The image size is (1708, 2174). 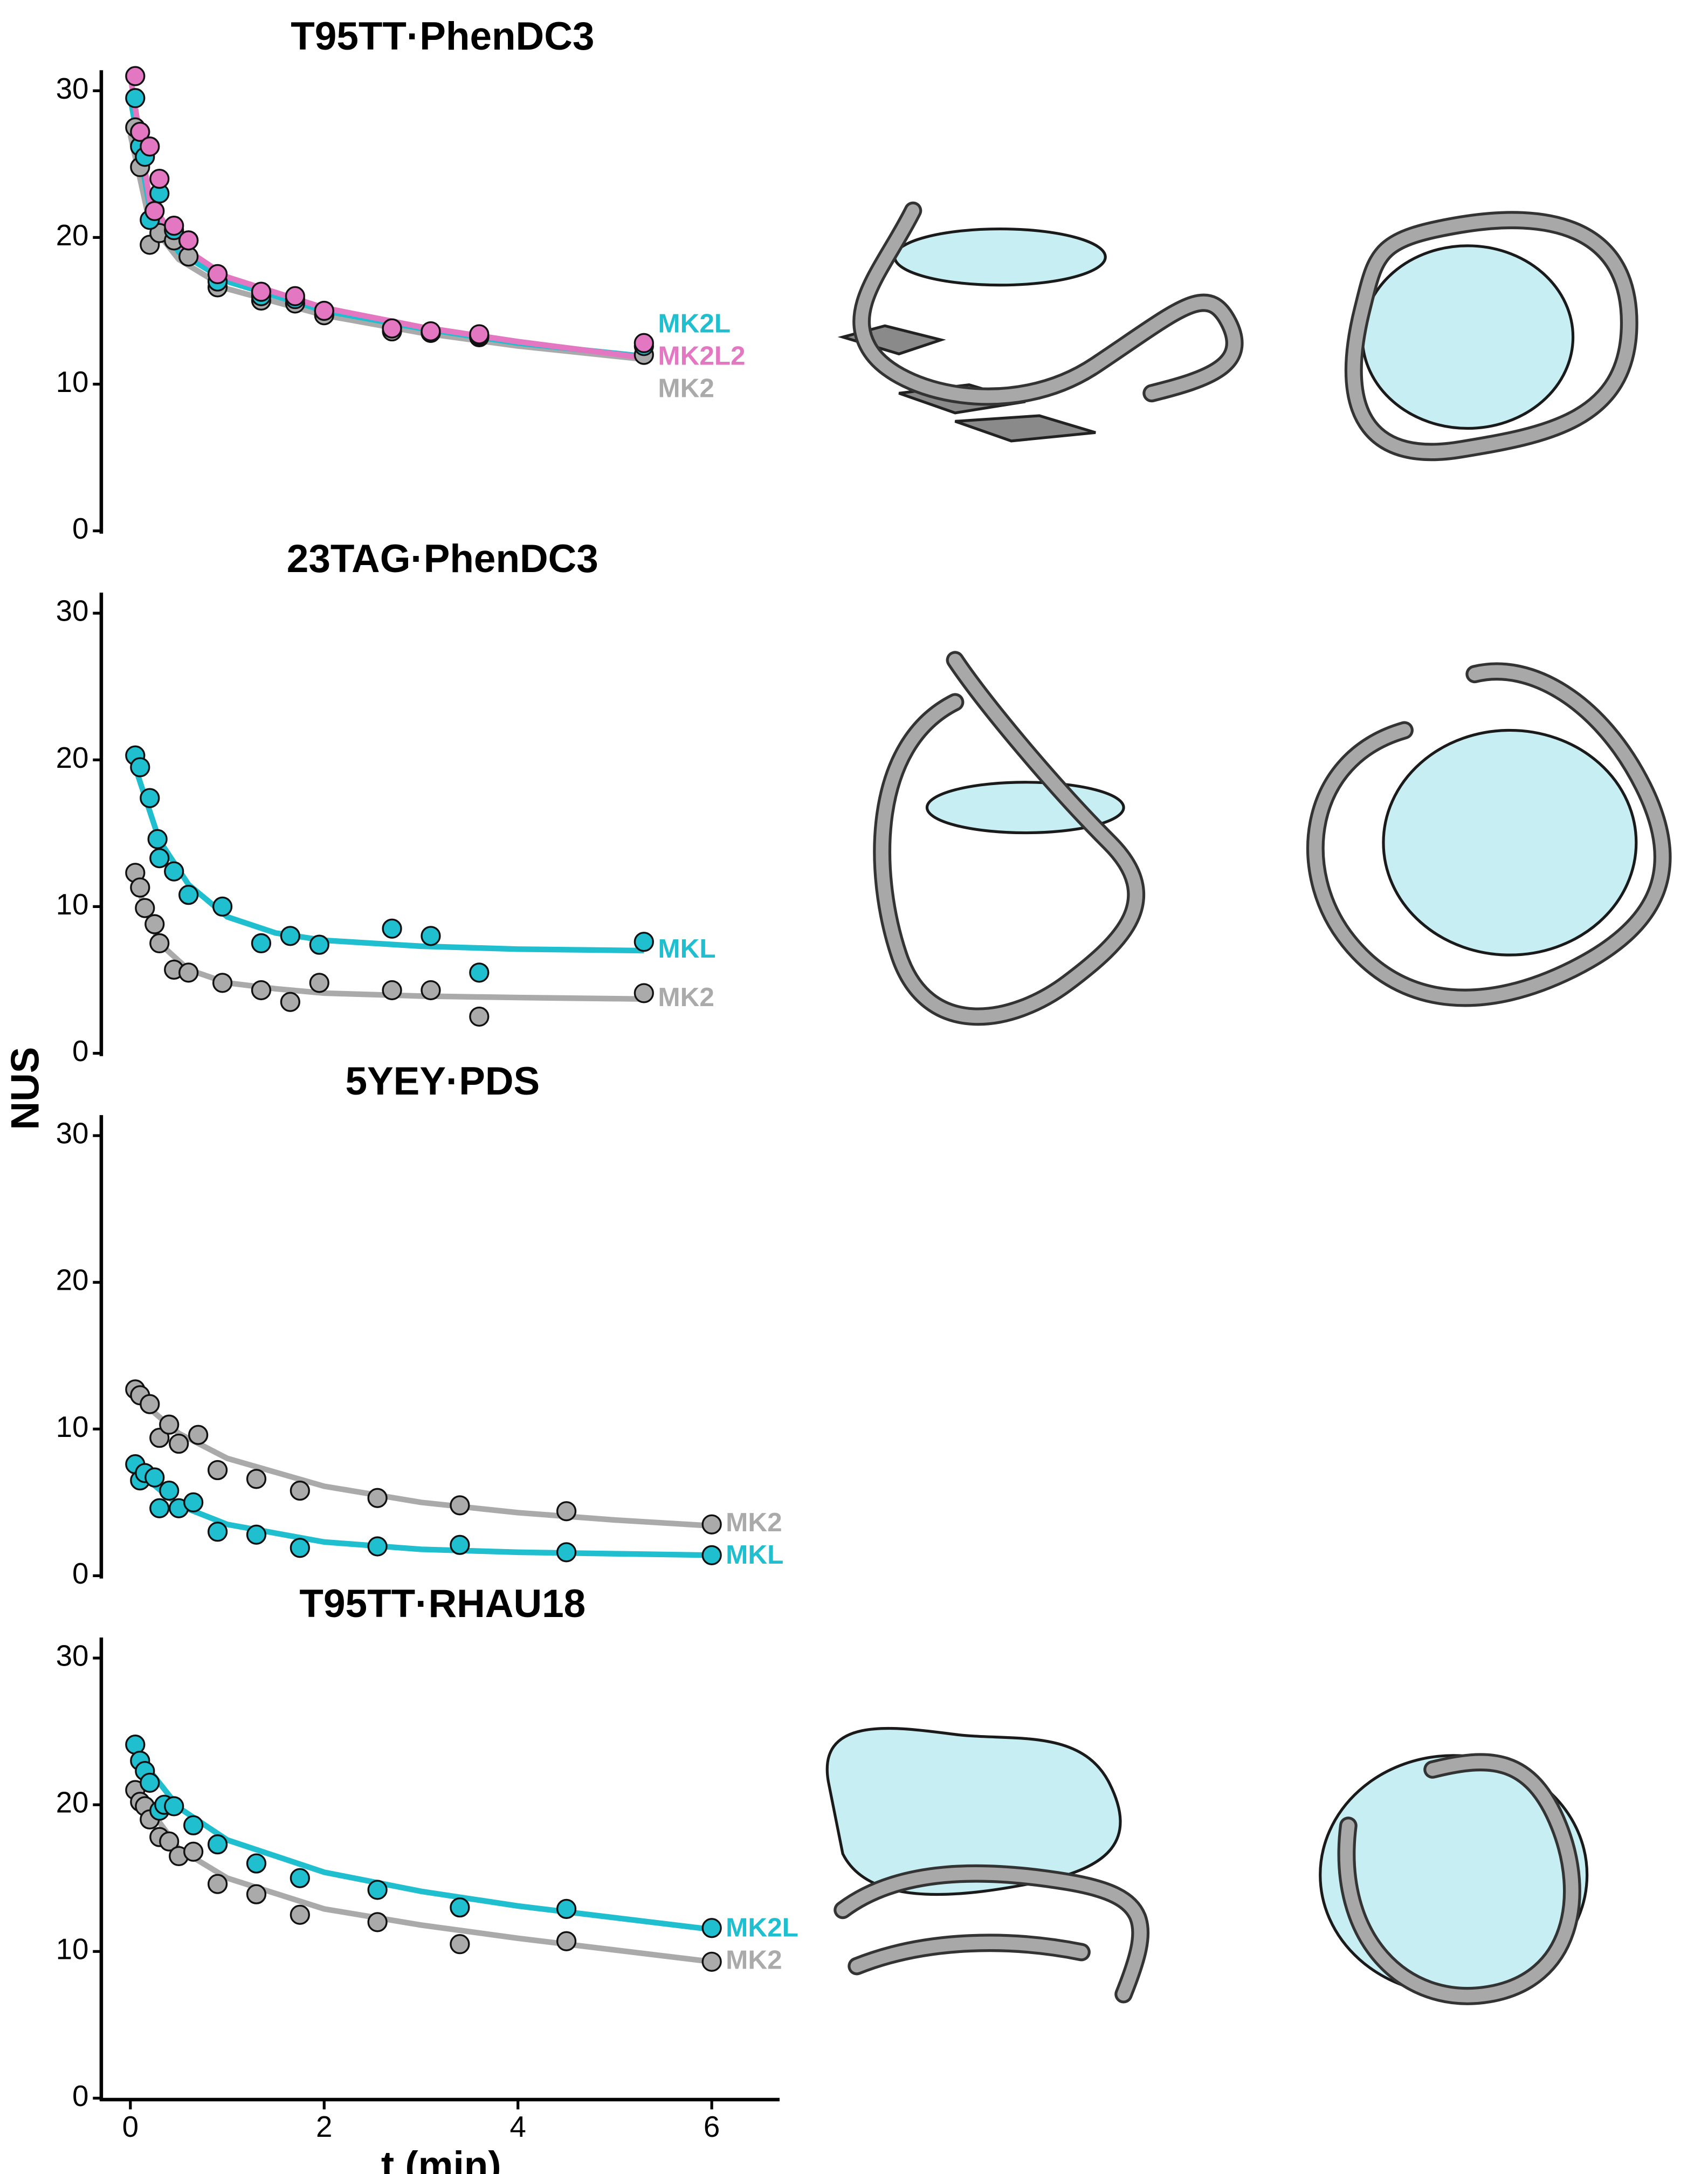 I want to click on x-tick-label: 0, so click(x=130, y=2126).